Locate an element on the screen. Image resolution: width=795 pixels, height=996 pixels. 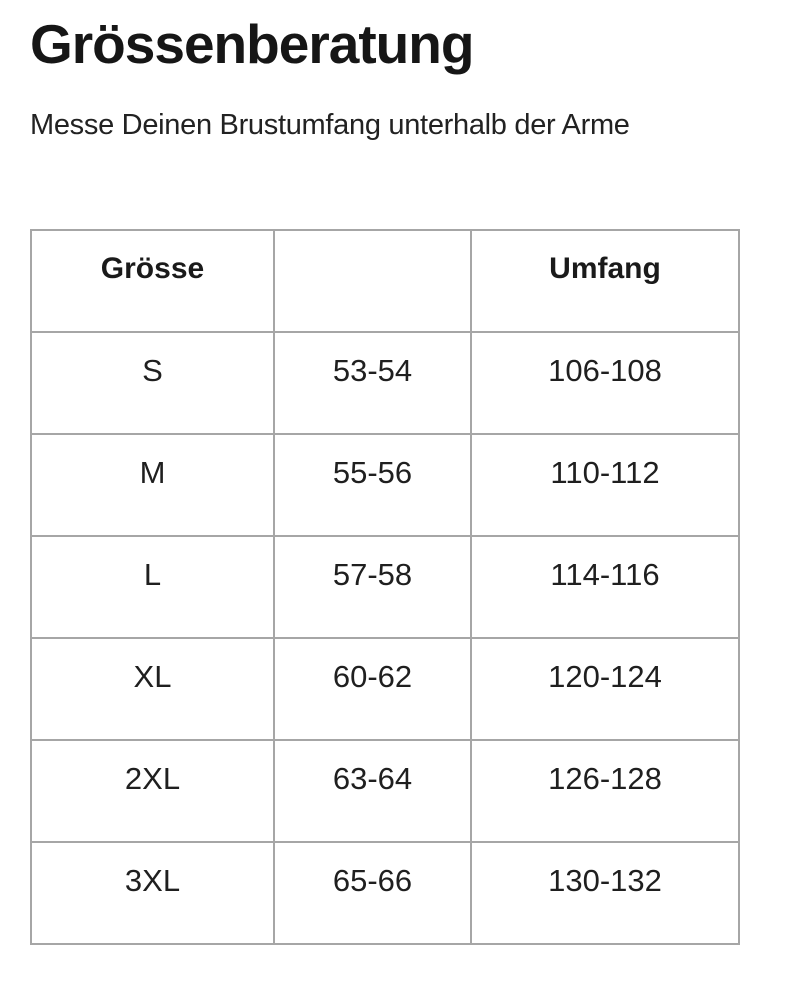
table-row: S 53-54 106-108 is located at coordinates (385, 383).